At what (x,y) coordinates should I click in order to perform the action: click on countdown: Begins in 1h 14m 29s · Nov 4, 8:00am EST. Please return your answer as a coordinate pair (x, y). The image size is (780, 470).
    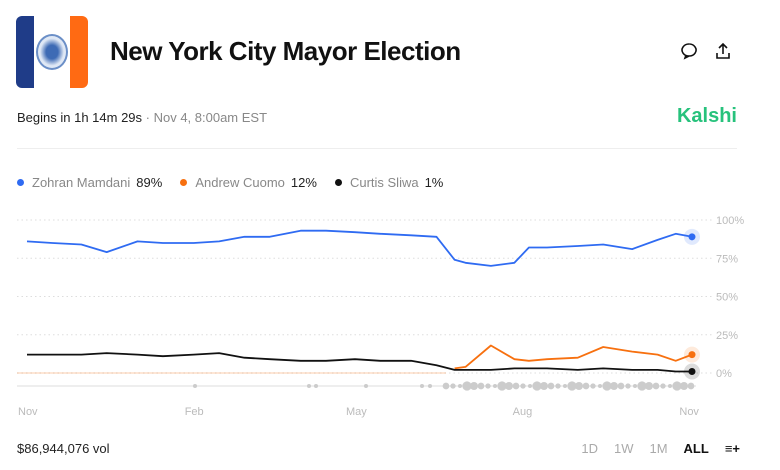
    Looking at the image, I should click on (142, 117).